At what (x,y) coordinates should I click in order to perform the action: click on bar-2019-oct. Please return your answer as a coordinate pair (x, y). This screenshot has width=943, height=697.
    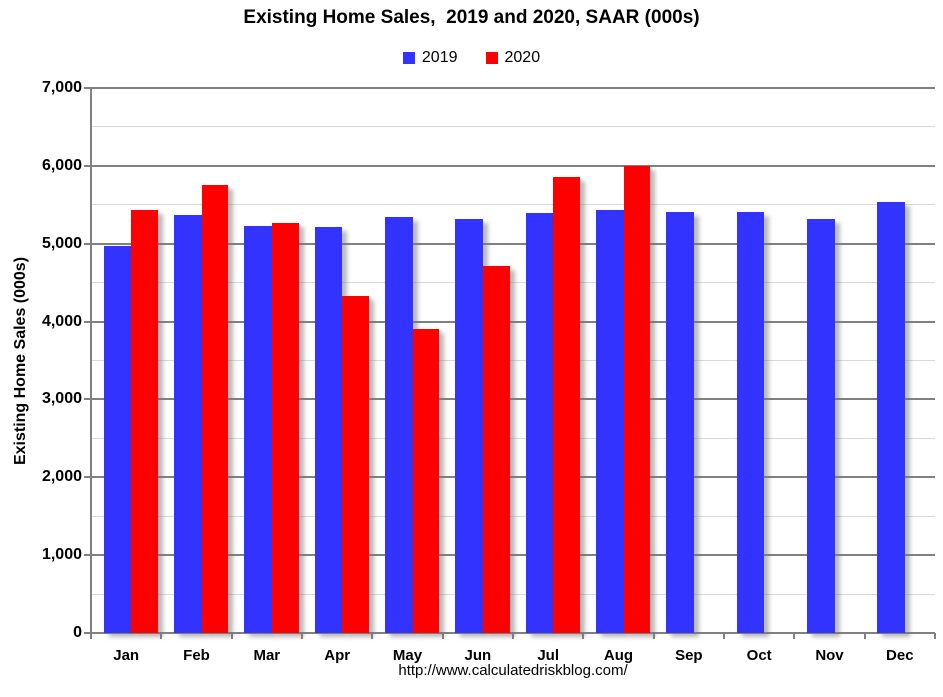
    Looking at the image, I should click on (750, 422).